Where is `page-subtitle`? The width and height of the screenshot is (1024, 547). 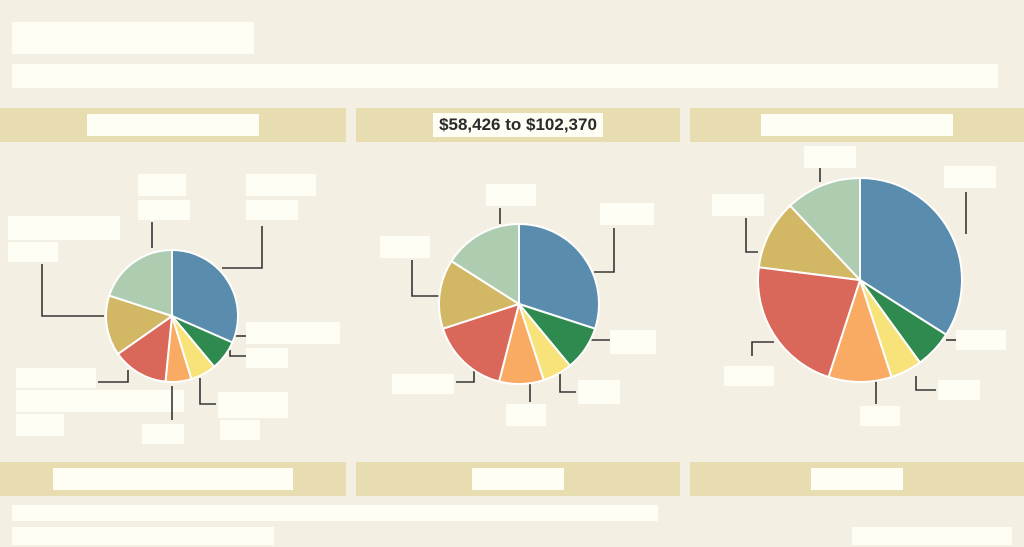
page-subtitle is located at coordinates (505, 76).